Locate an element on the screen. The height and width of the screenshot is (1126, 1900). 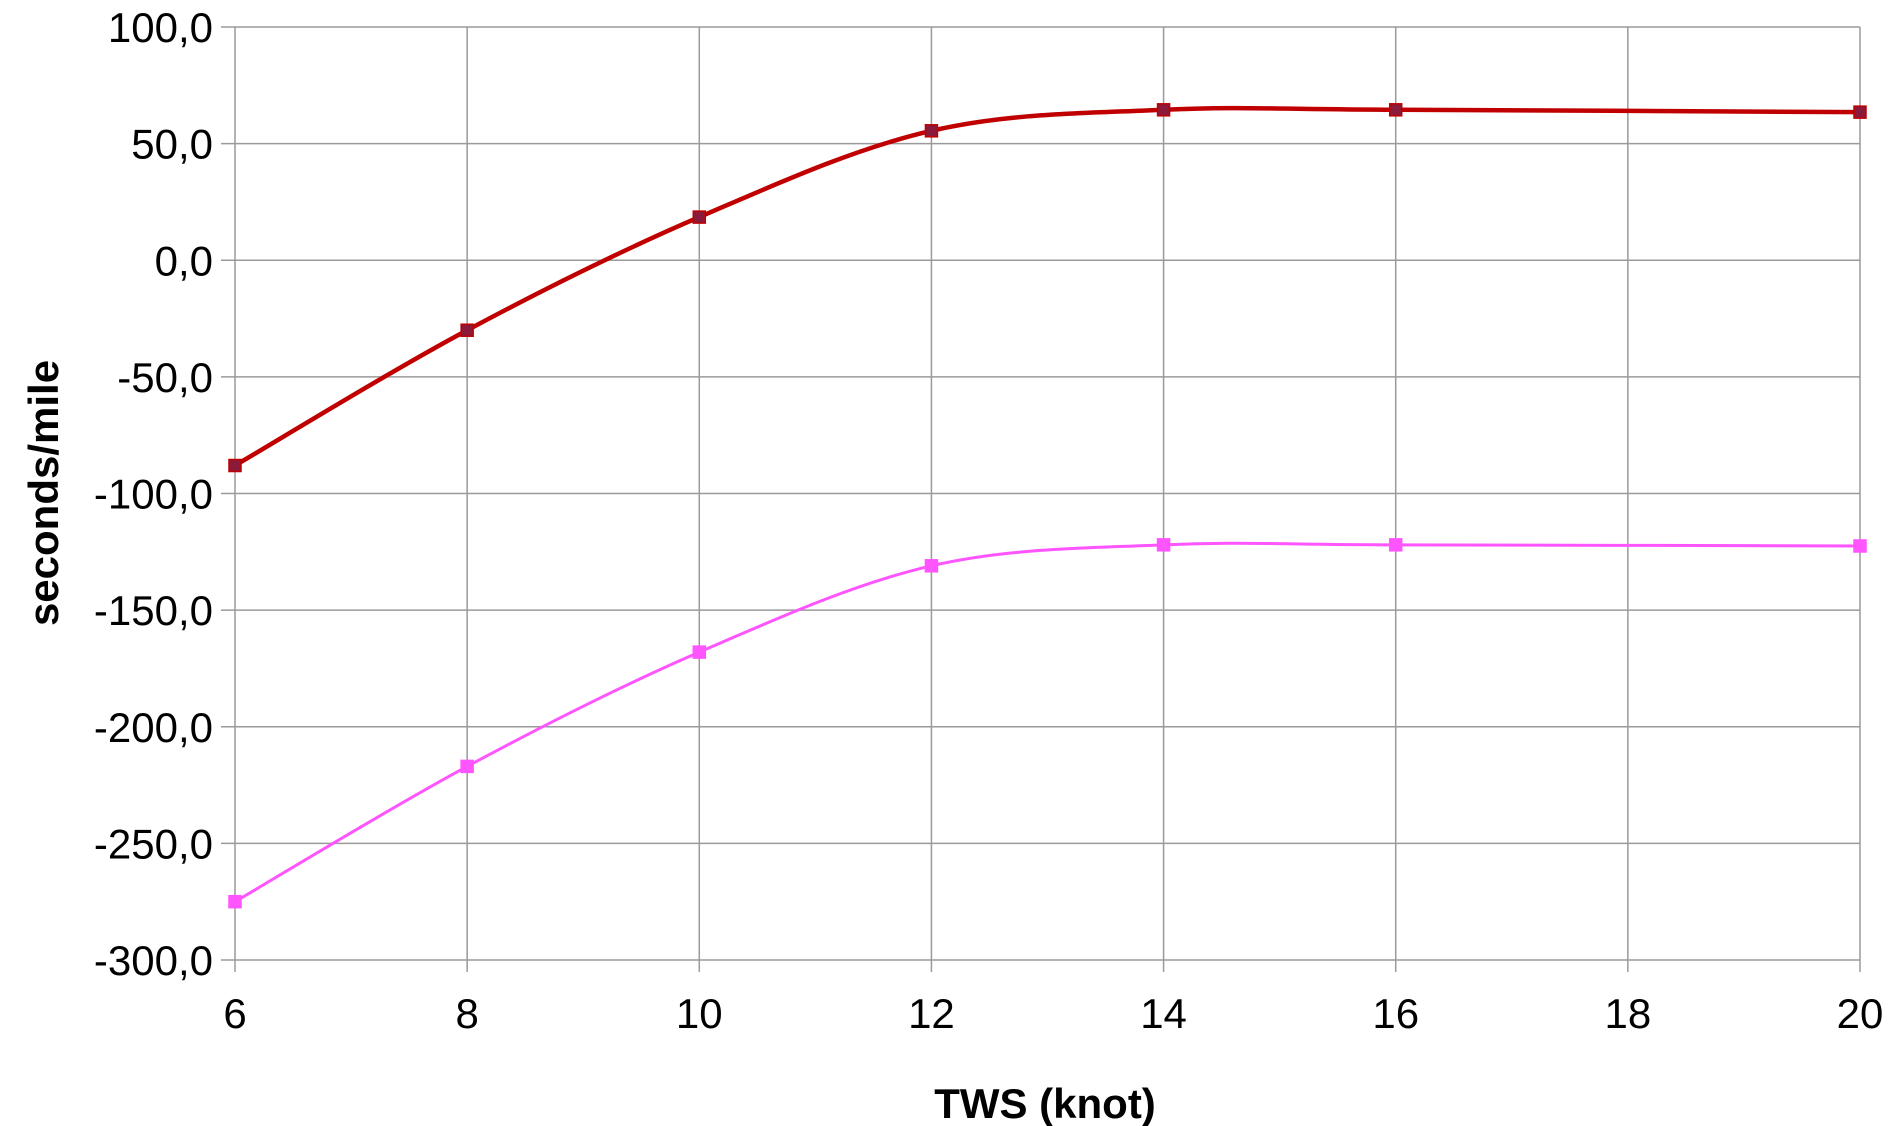
y-tick-label: 50,0 is located at coordinates (172, 144).